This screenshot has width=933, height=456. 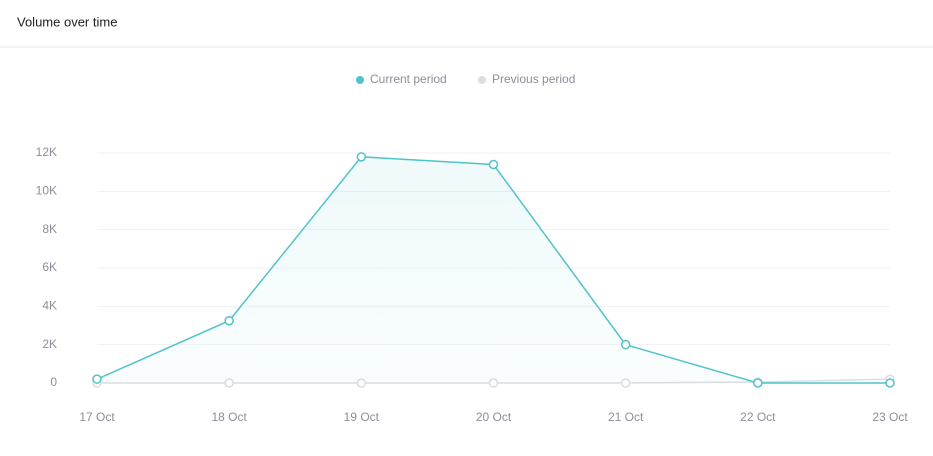 What do you see at coordinates (890, 417) in the screenshot?
I see `x-tick-label: 23 Oct` at bounding box center [890, 417].